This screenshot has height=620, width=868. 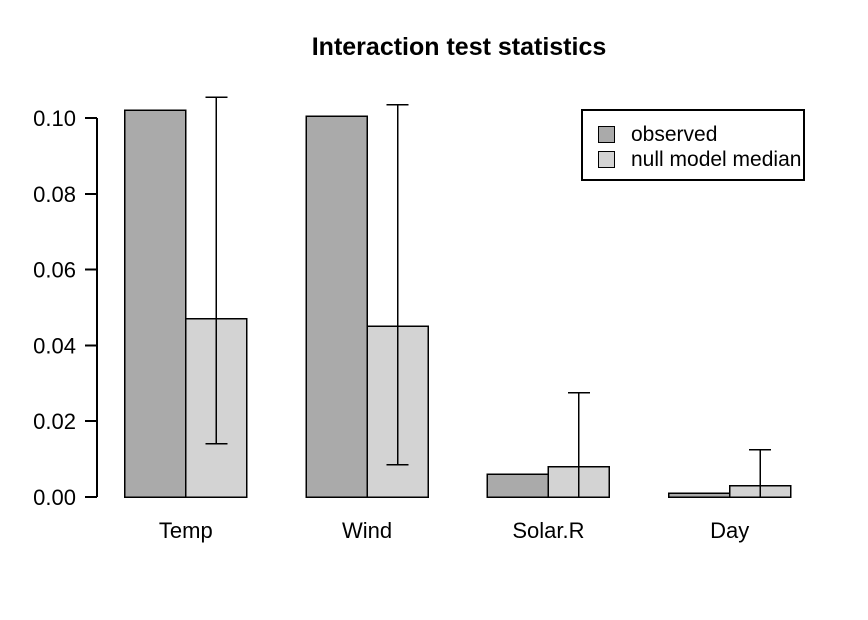 I want to click on x-category-label-solar-r: Solar.R, so click(x=548, y=530).